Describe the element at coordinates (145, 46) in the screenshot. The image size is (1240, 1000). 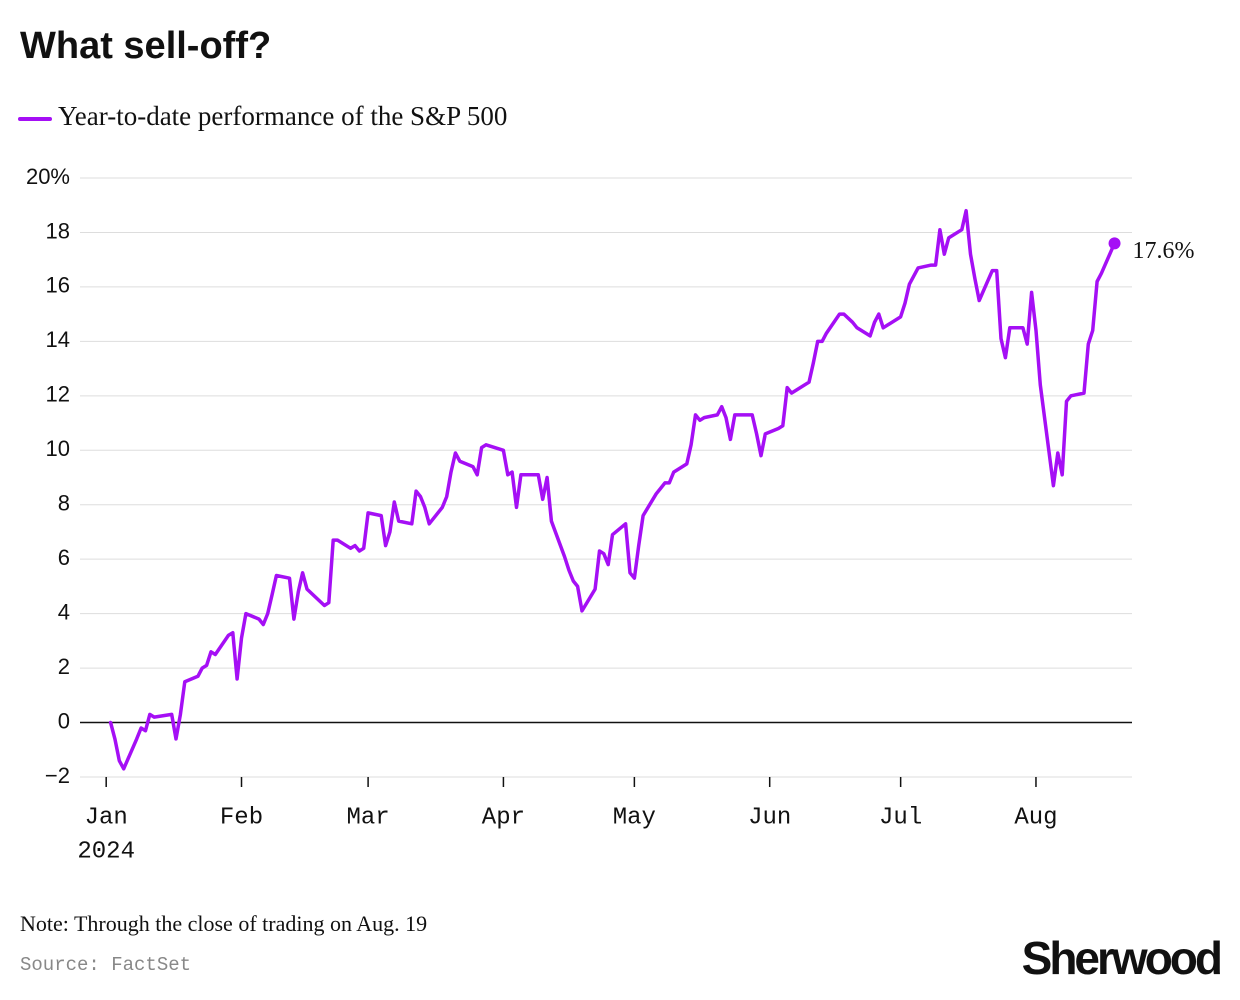
I see `chart-title: What sell-off?` at that location.